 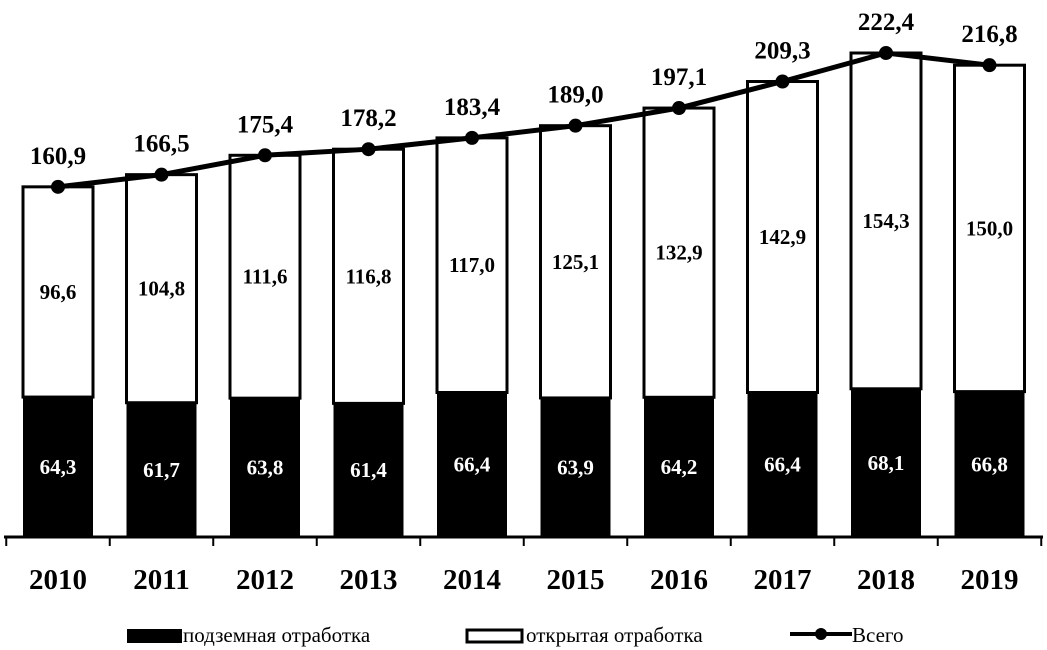 What do you see at coordinates (265, 580) in the screenshot?
I see `x-tick-label-2012: 2012` at bounding box center [265, 580].